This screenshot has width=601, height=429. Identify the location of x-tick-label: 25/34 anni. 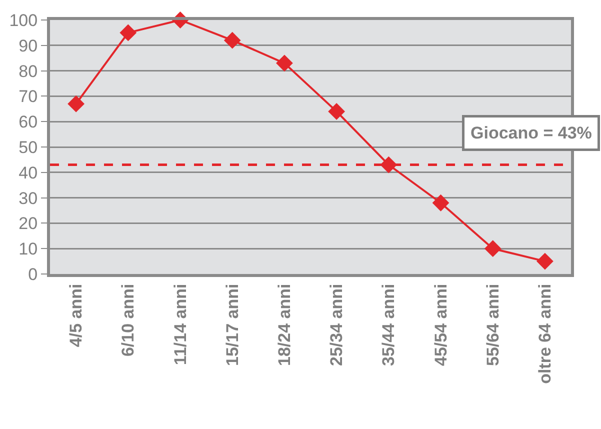
(336, 325).